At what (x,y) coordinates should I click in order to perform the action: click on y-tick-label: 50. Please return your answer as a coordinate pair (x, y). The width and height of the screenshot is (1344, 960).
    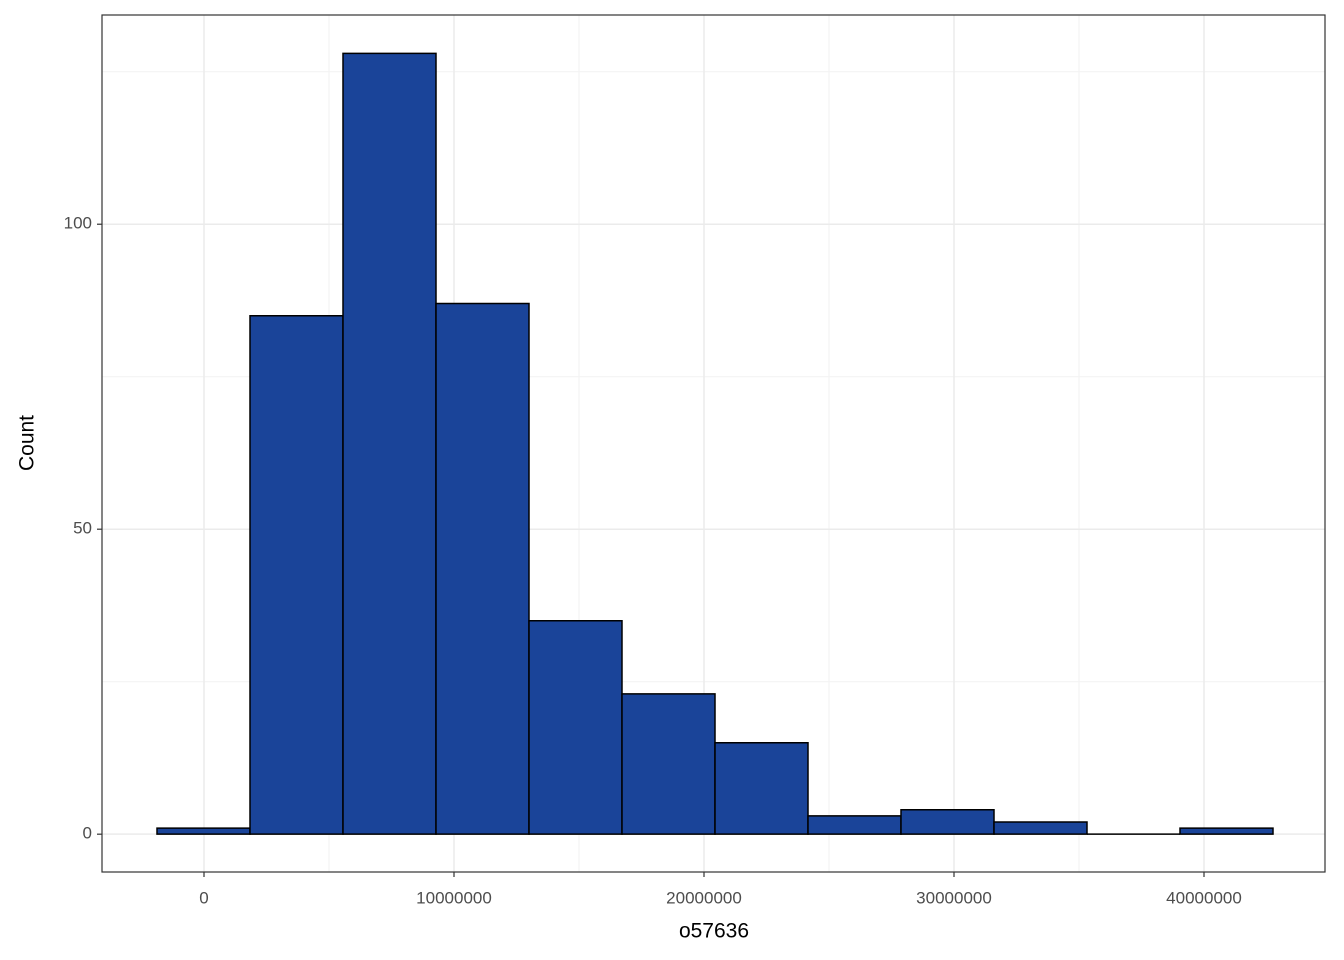
    Looking at the image, I should click on (82, 528).